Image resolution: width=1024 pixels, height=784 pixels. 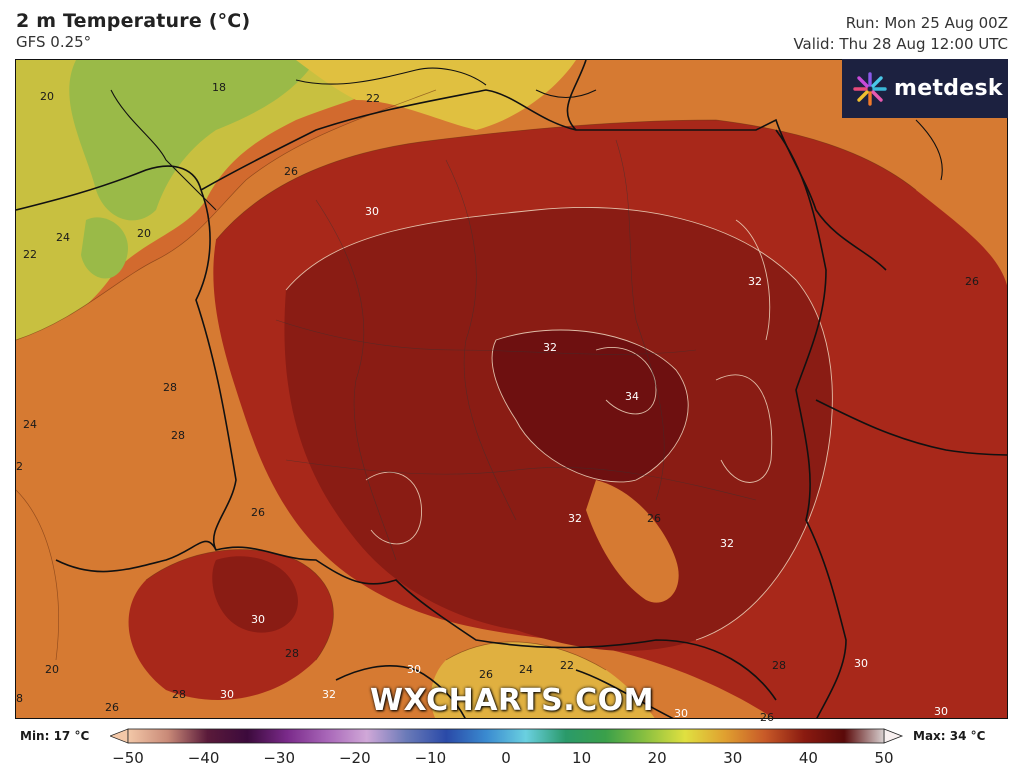 I want to click on colorbar-tick-label: 50, so click(x=884, y=758).